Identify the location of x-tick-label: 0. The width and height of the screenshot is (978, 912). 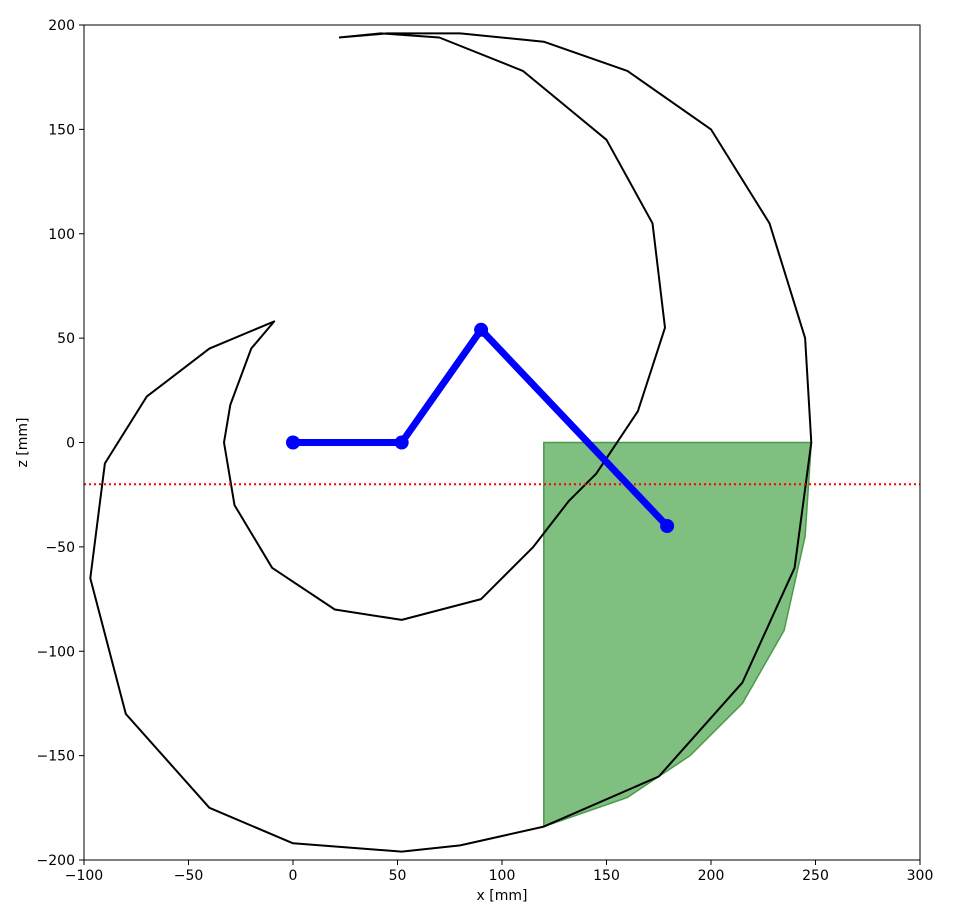
(293, 876).